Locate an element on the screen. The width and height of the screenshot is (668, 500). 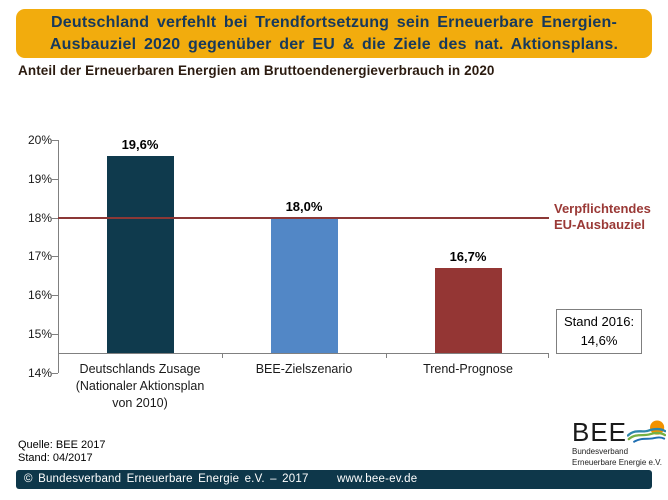
source-block: Quelle: BEE 2017 Stand: 04/2017 is located at coordinates (61, 452).